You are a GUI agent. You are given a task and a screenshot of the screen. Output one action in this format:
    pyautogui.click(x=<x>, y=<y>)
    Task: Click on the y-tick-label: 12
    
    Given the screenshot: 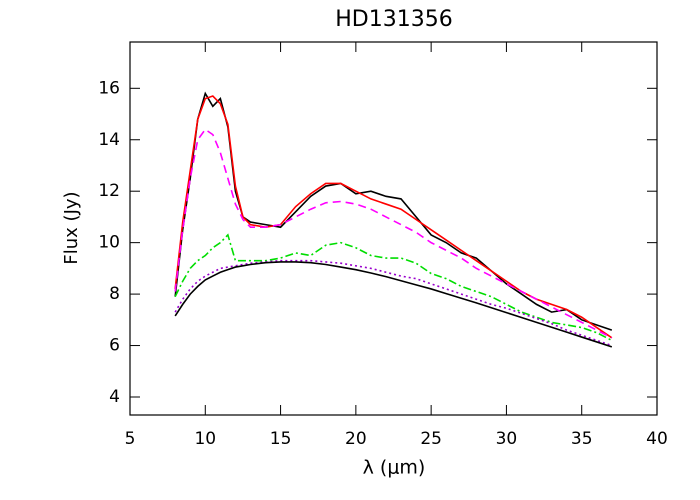 What is the action you would take?
    pyautogui.click(x=109, y=191)
    